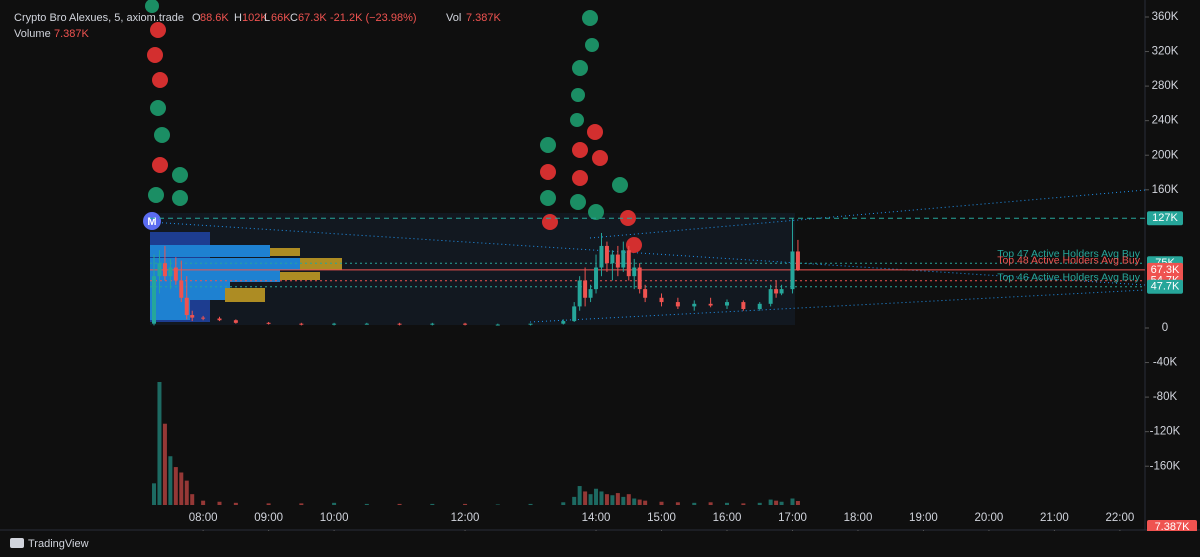 The image size is (1200, 557). Describe the element at coordinates (1069, 254) in the screenshot. I see `price-line-note: Top 47 Active Holders Avg Buy` at that location.